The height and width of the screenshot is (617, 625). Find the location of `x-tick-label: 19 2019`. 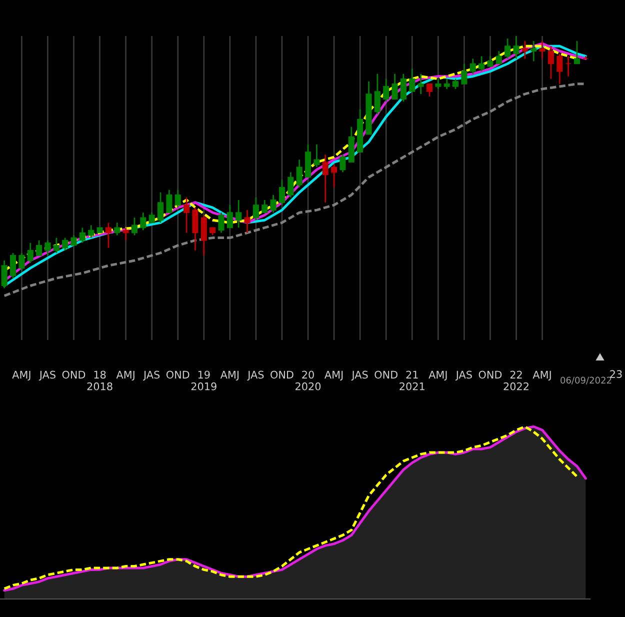

x-tick-label: 19 2019 is located at coordinates (203, 380).